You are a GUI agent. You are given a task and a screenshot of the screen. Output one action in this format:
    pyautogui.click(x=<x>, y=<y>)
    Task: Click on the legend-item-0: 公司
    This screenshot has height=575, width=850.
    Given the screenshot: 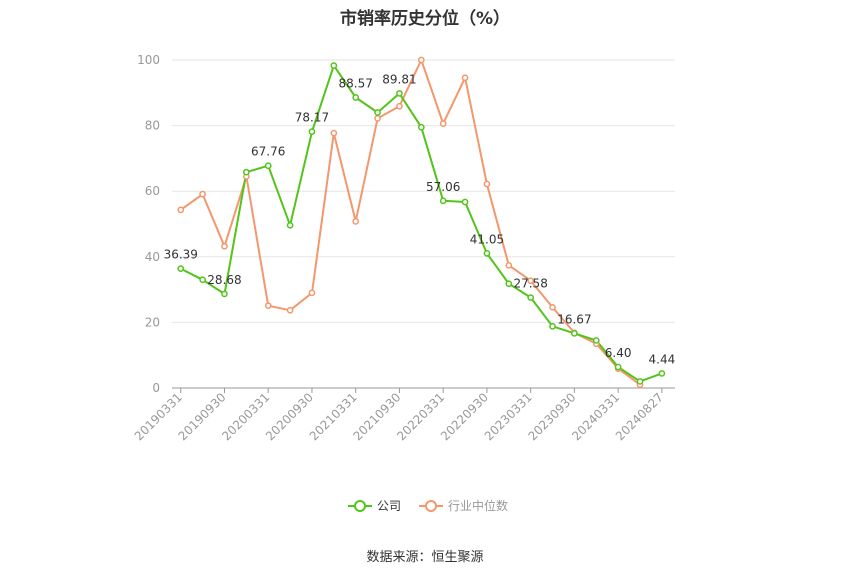 What is the action you would take?
    pyautogui.click(x=374, y=506)
    